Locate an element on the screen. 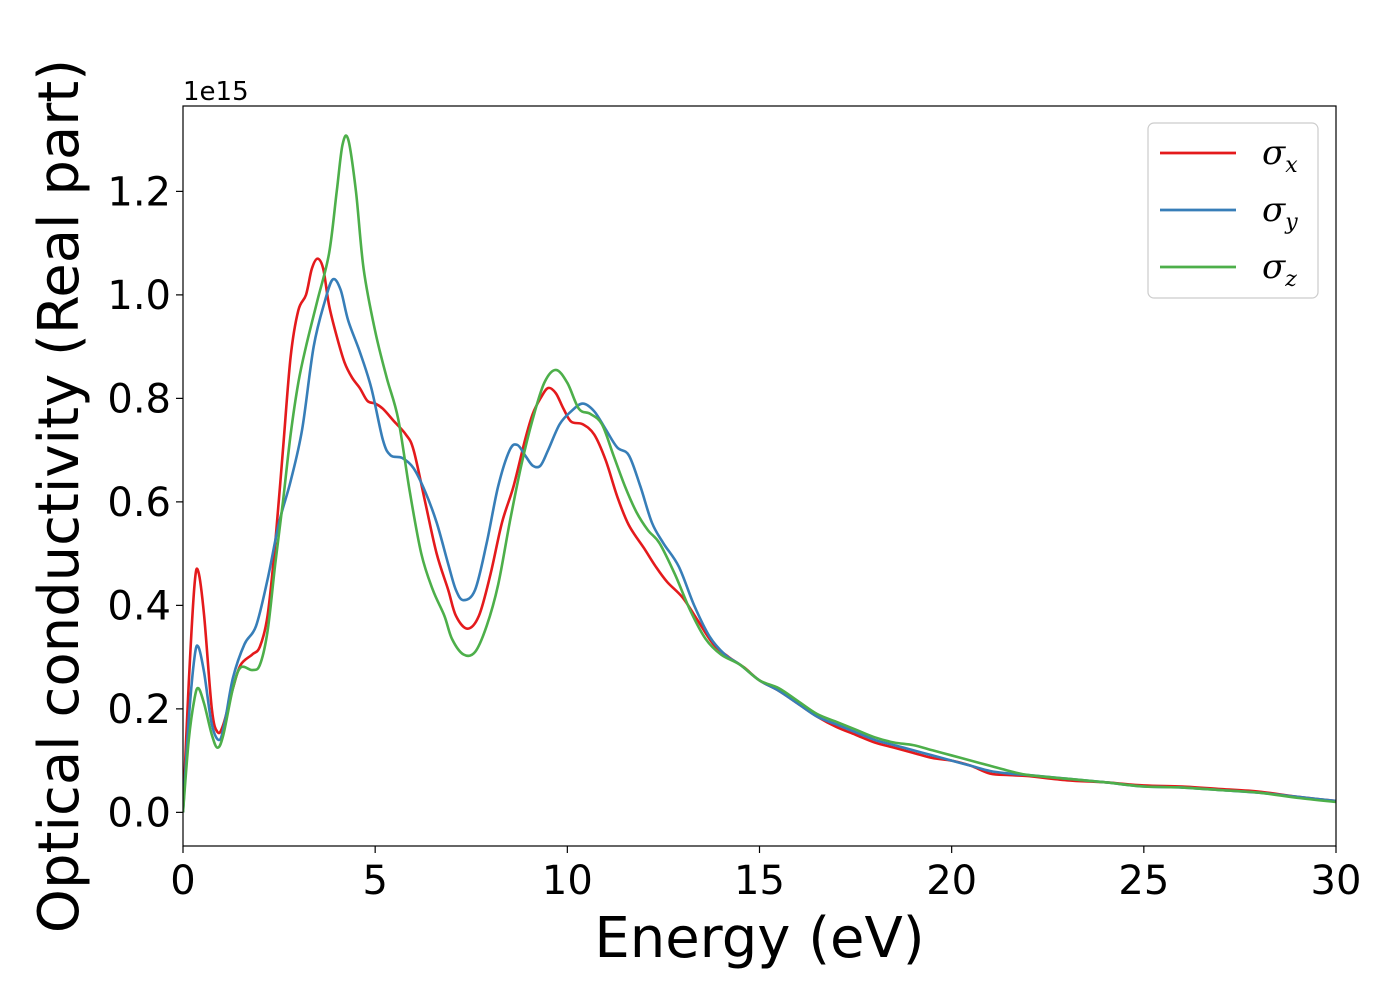 This screenshot has height=1000, width=1400. x-tick-label: 30 is located at coordinates (1336, 881).